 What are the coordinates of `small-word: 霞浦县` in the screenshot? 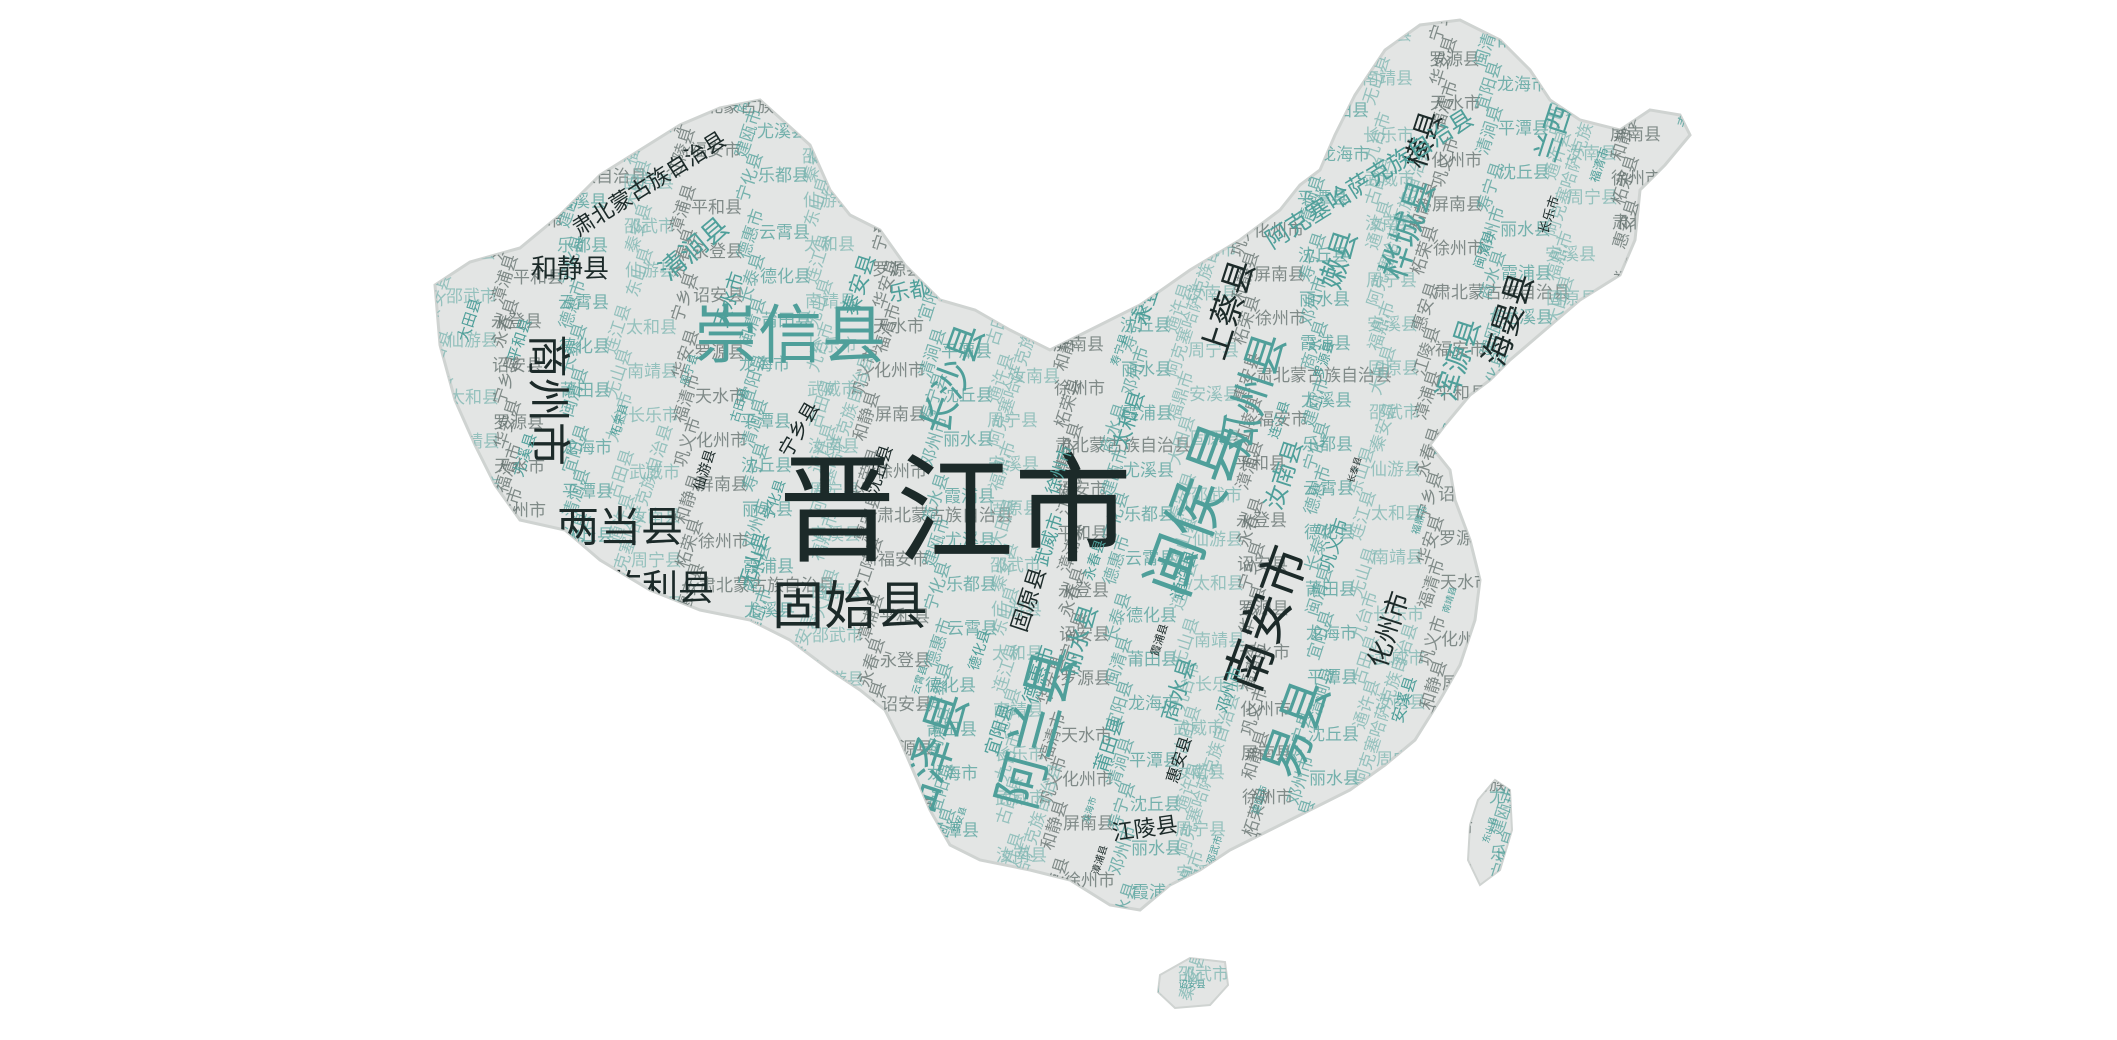 It's located at (956, 976).